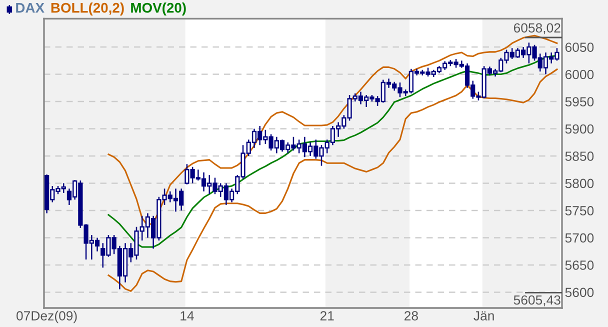 The height and width of the screenshot is (327, 608). Describe the element at coordinates (579, 293) in the screenshot. I see `y-tick-label: 5600` at that location.